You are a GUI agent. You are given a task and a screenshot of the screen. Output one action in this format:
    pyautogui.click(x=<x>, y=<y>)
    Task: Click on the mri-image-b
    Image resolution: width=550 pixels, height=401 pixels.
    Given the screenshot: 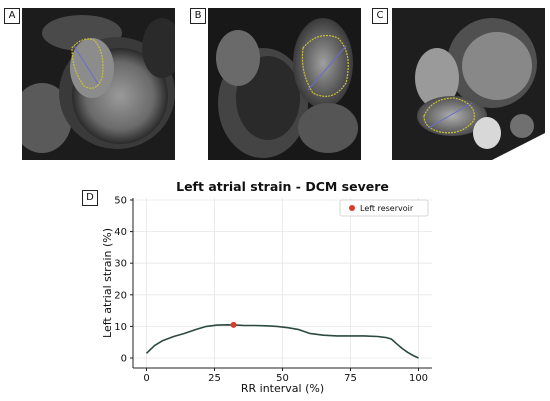 What is the action you would take?
    pyautogui.click(x=284, y=84)
    